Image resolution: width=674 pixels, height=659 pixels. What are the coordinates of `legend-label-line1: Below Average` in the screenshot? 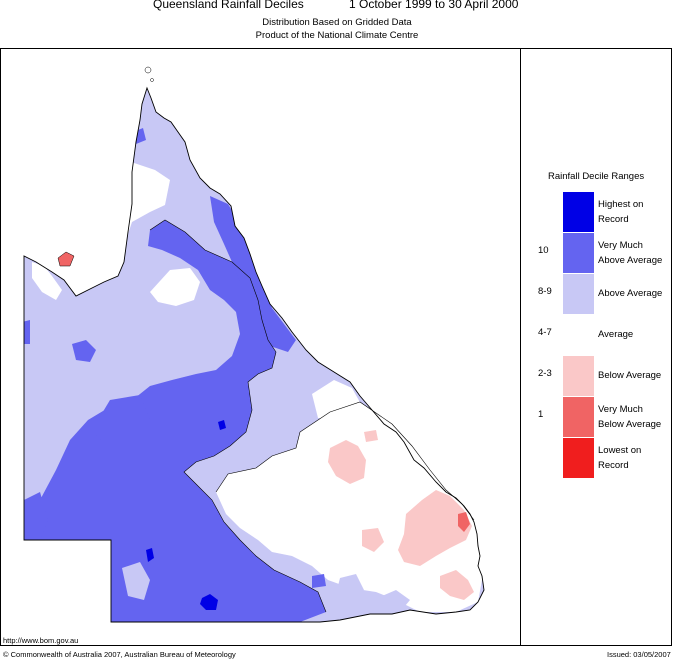 It's located at (630, 375).